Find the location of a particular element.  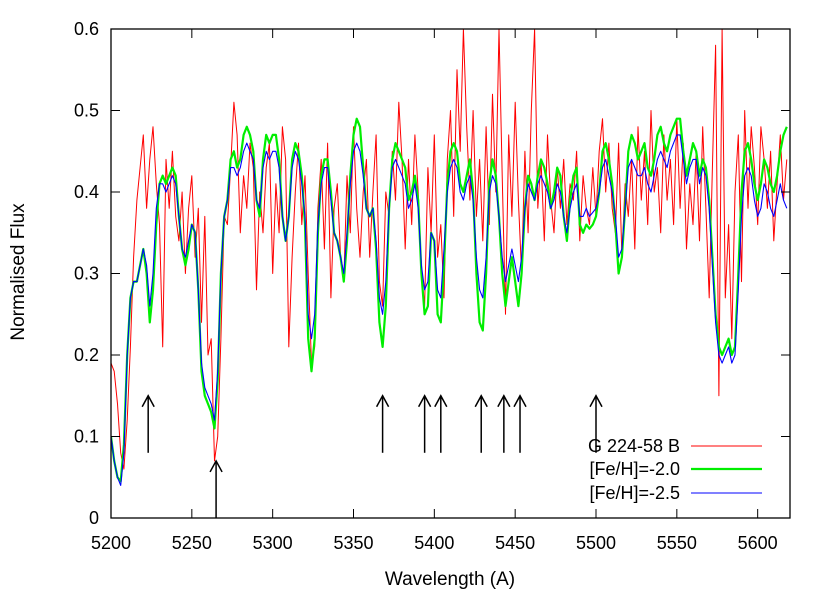

x-tick-label: 5400 is located at coordinates (434, 543).